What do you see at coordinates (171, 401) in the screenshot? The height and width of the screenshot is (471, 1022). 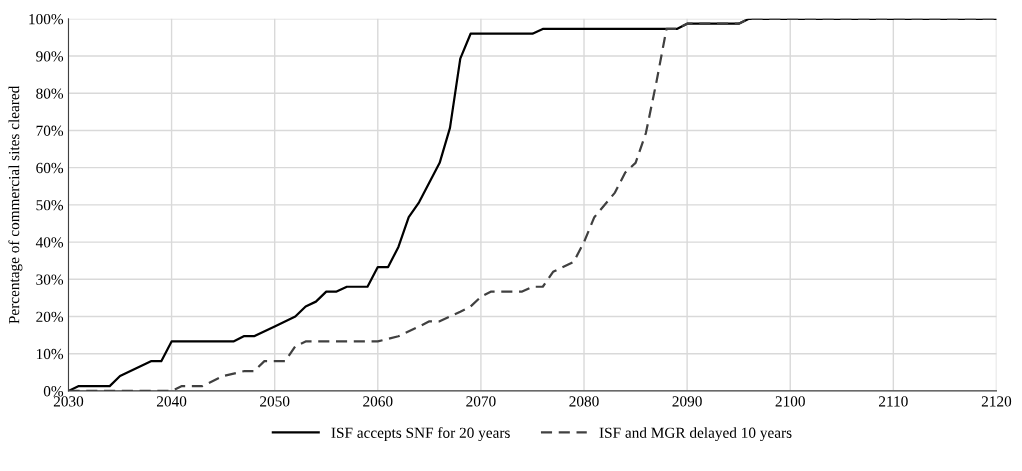 I see `x-tick-label: 2040` at bounding box center [171, 401].